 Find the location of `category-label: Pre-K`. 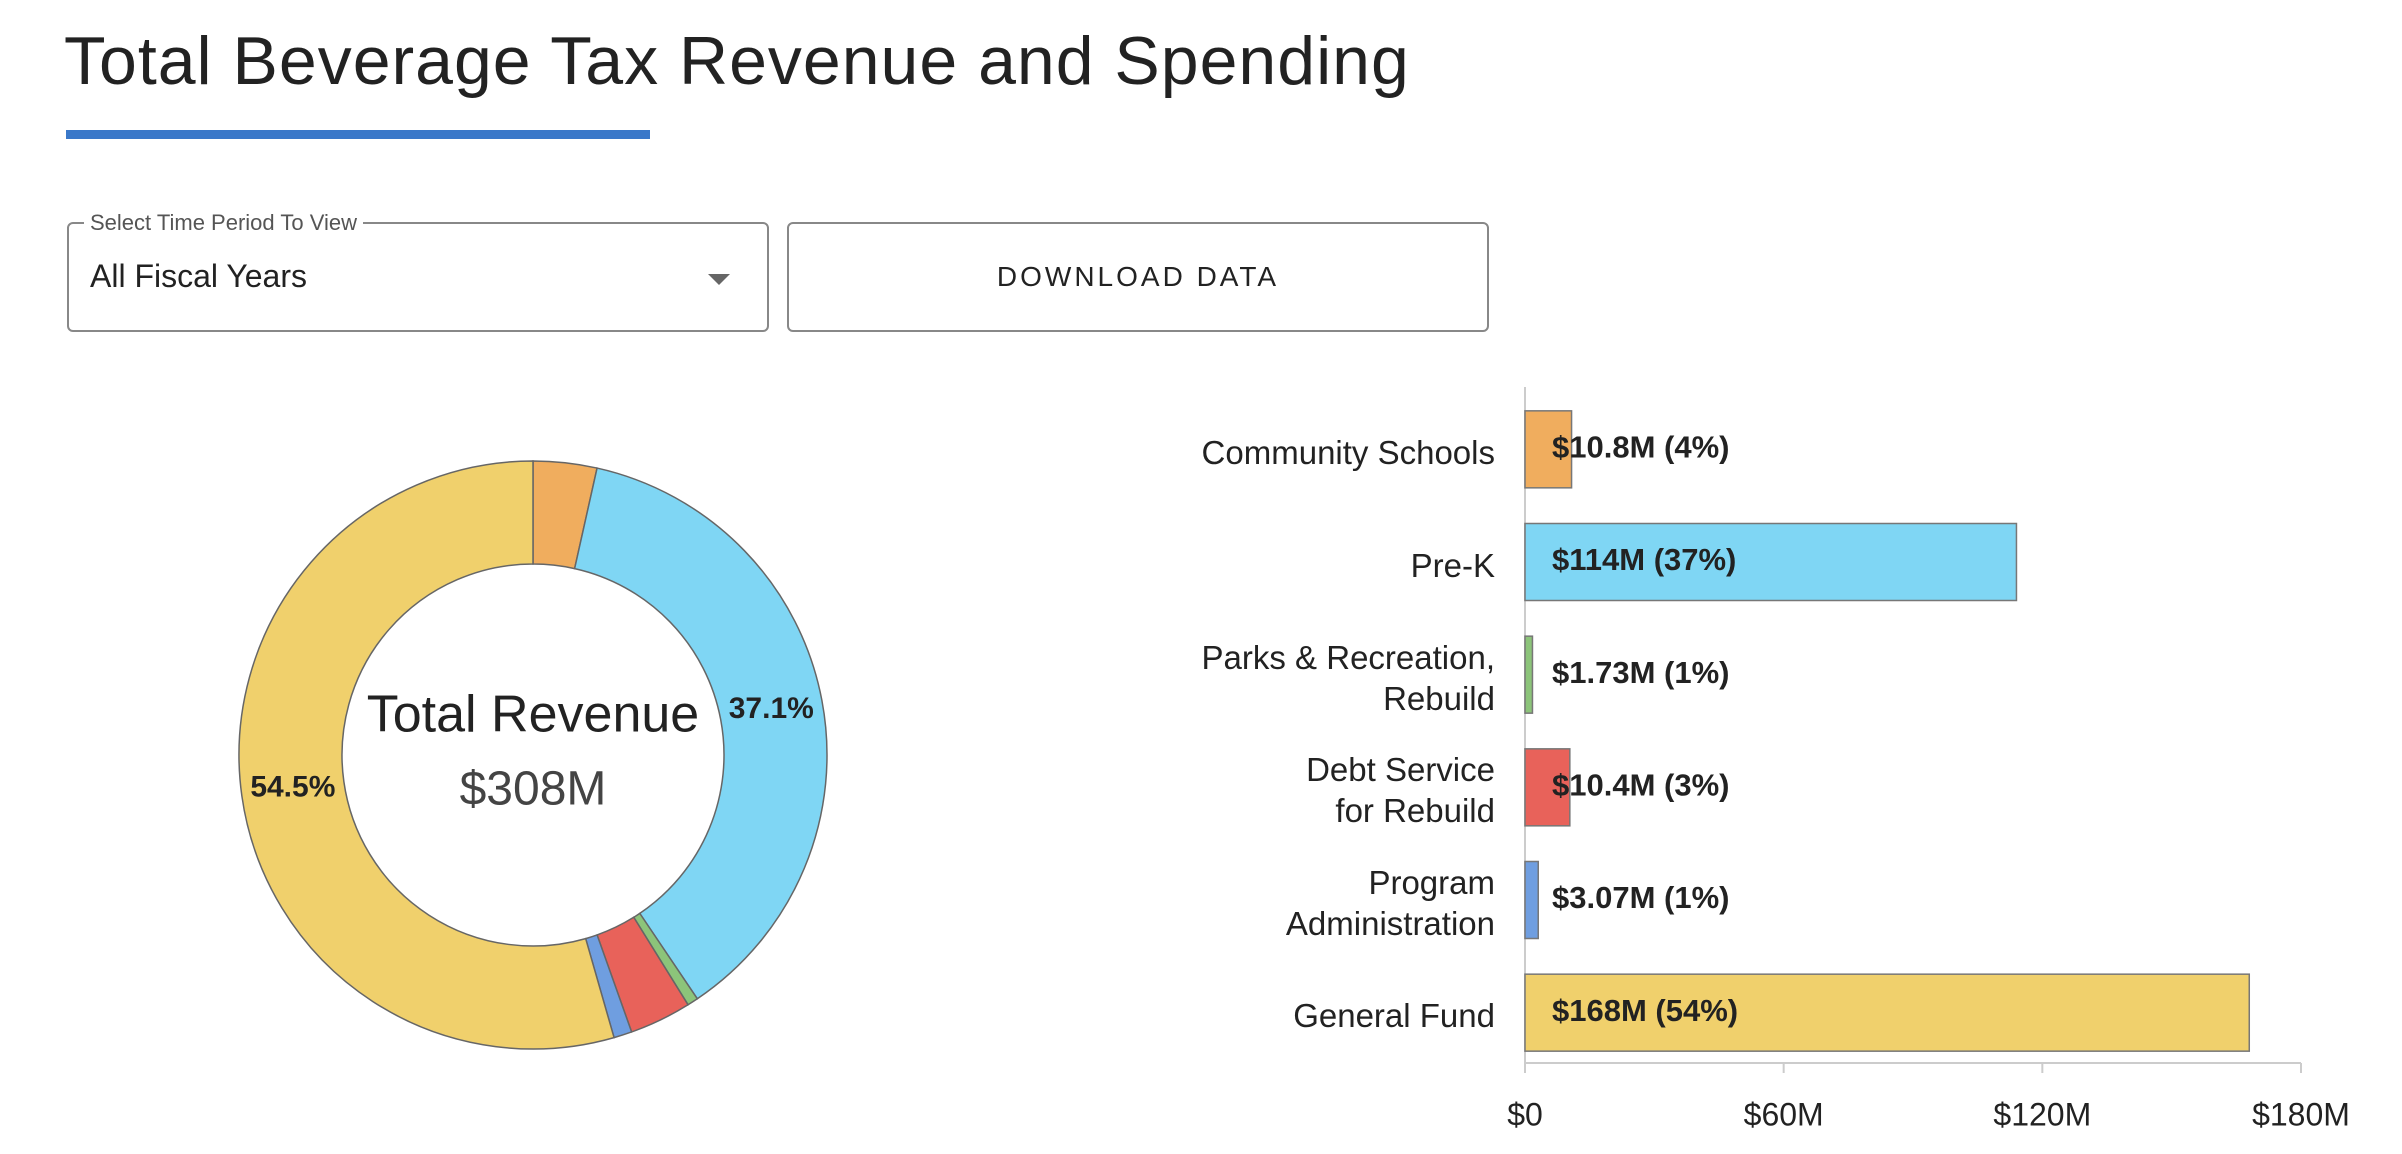

category-label: Pre-K is located at coordinates (1452, 565).